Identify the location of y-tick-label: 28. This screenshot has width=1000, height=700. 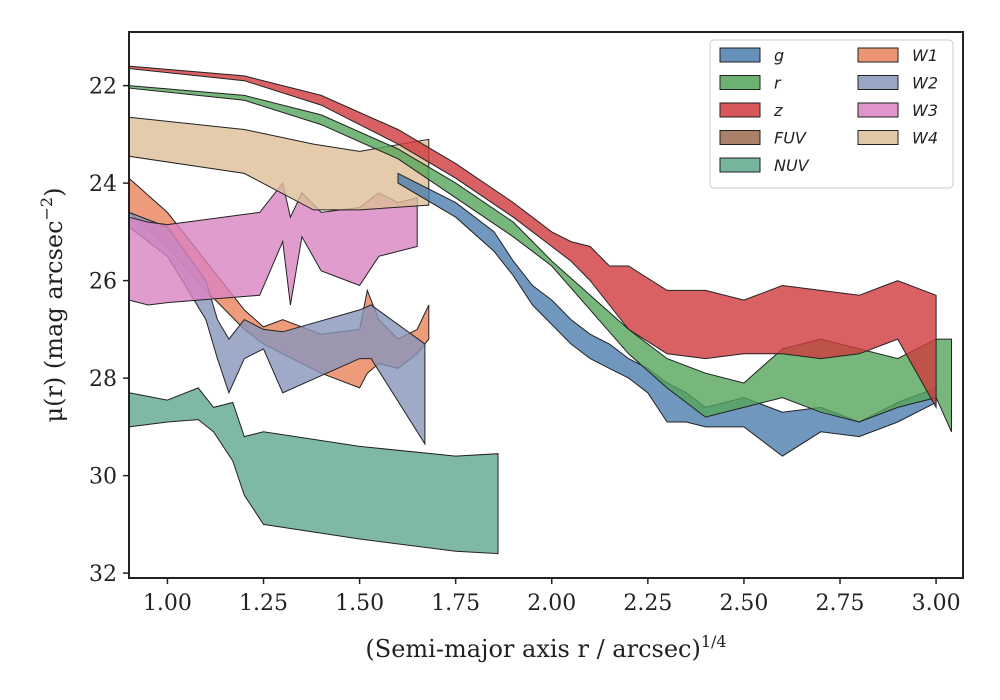
(103, 379).